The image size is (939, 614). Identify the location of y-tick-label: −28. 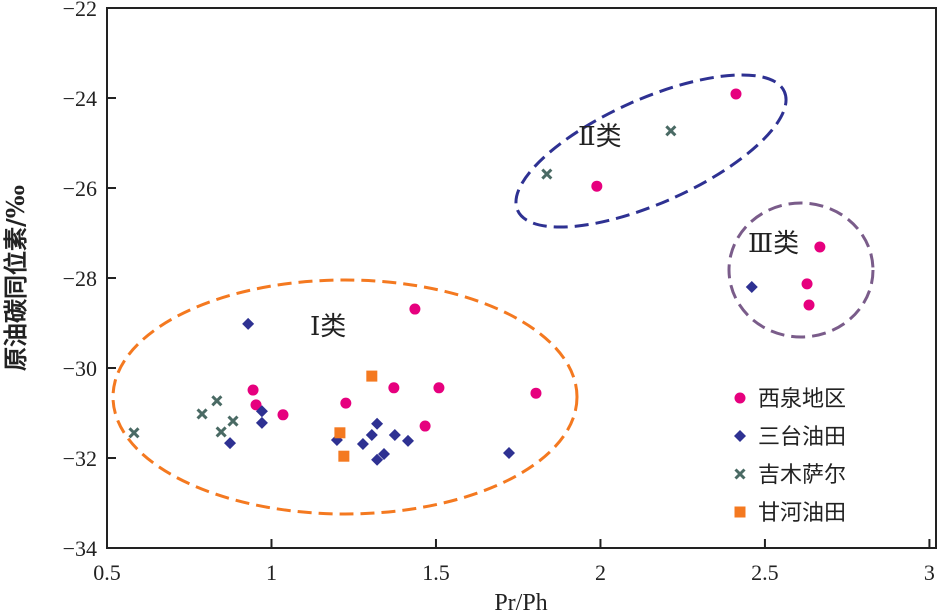
(80, 278).